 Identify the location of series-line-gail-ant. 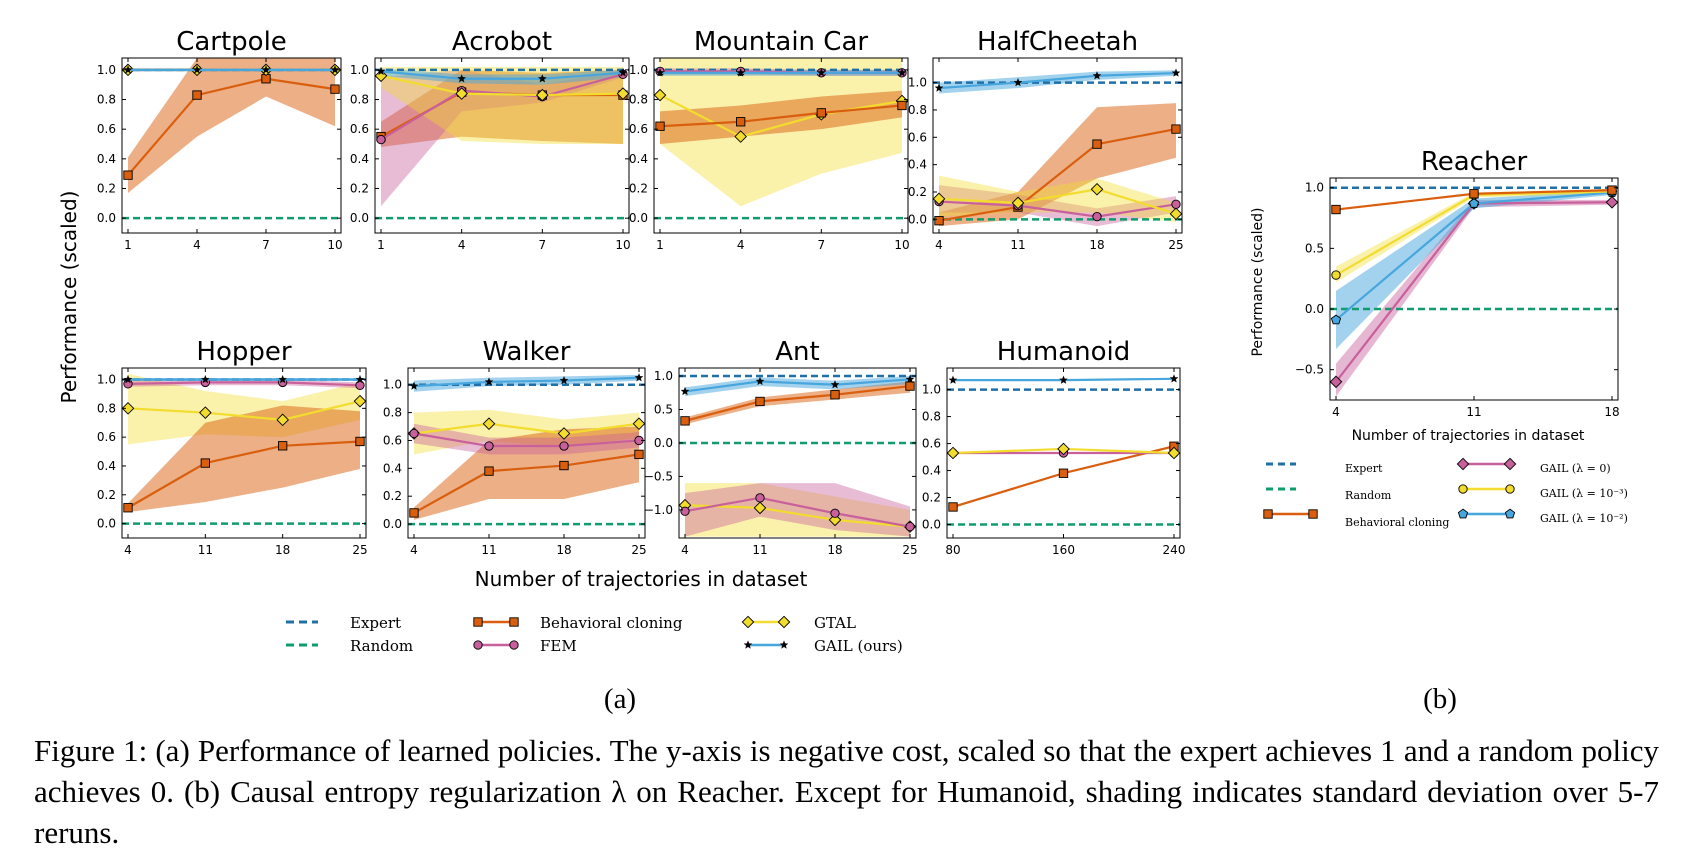
(797, 385).